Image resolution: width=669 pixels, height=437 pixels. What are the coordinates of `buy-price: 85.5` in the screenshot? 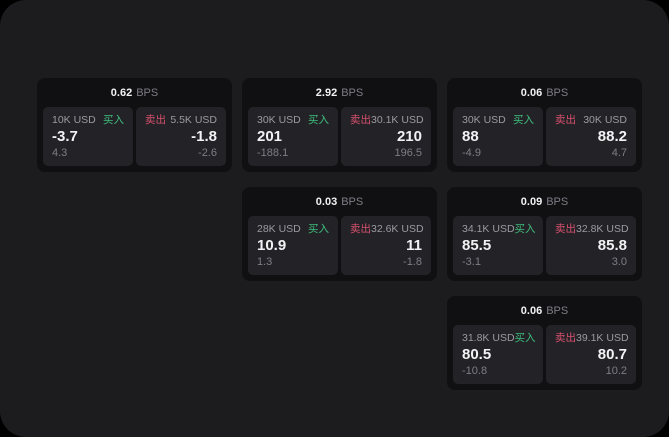 It's located at (477, 245).